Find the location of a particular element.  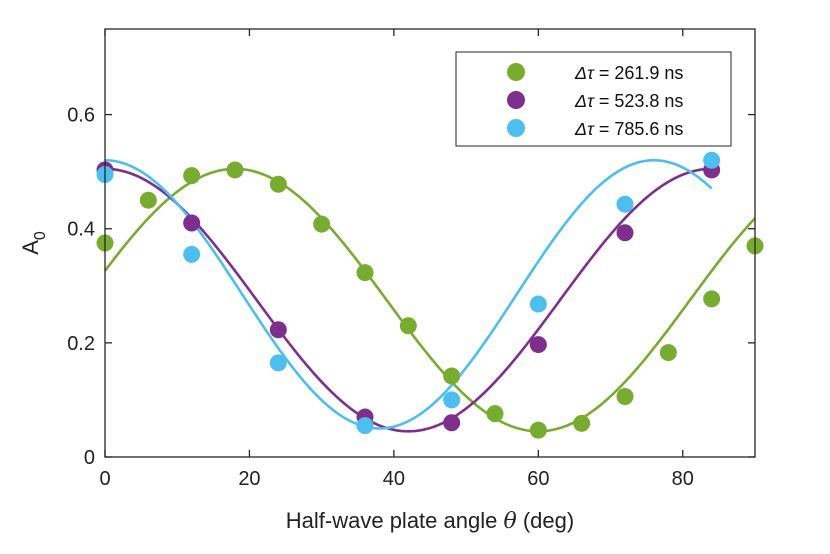

svg-text: A0 is located at coordinates (33, 243).